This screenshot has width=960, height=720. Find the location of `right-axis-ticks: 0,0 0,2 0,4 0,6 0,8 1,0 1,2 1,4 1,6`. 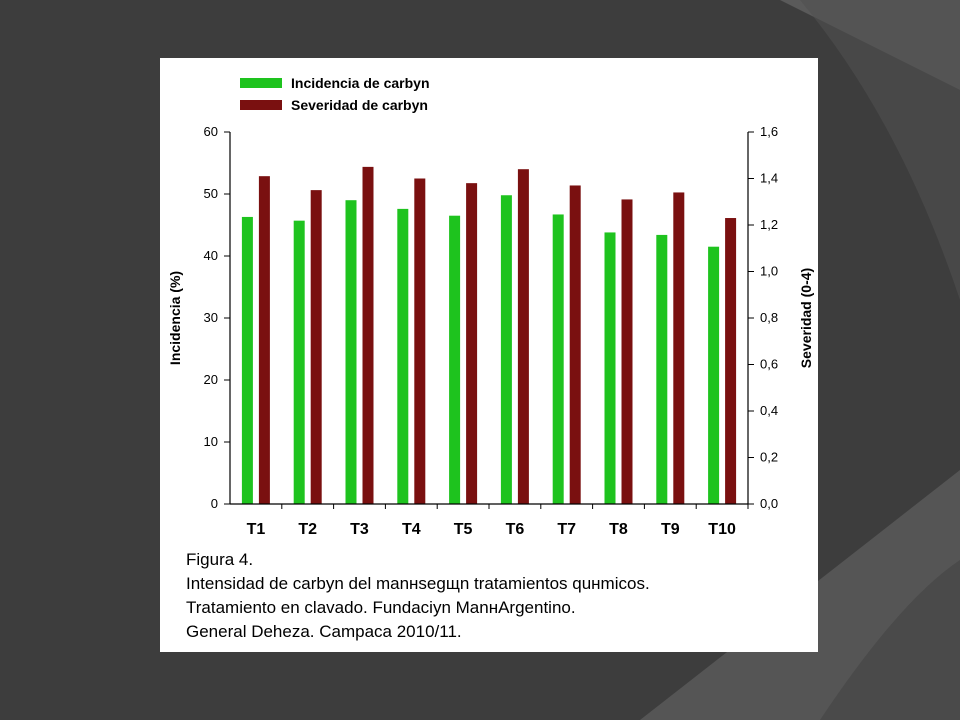

right-axis-ticks: 0,0 0,2 0,4 0,6 0,8 1,0 1,2 1,4 1,6 is located at coordinates (763, 317).